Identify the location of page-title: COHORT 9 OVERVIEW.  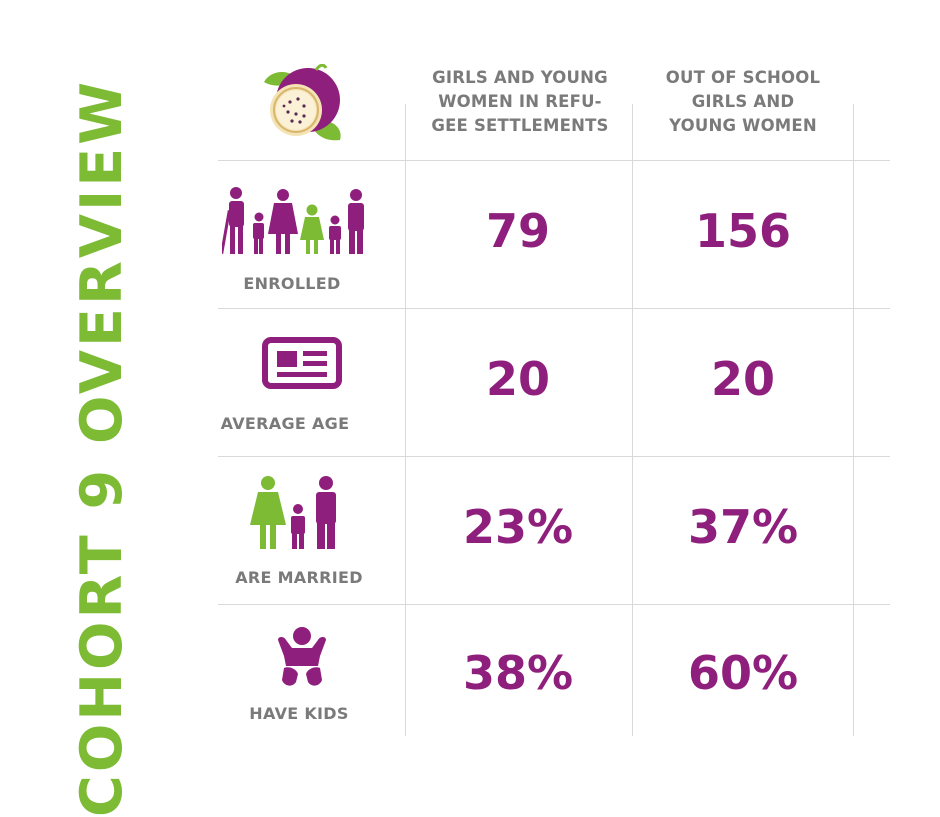
(102, 447).